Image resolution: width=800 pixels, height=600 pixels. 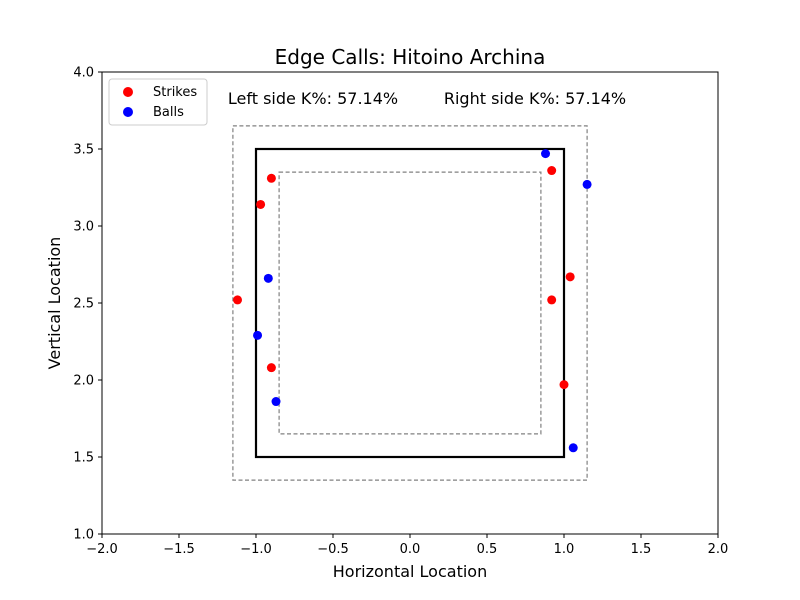 What do you see at coordinates (333, 549) in the screenshot?
I see `x-tick-label: −0.5` at bounding box center [333, 549].